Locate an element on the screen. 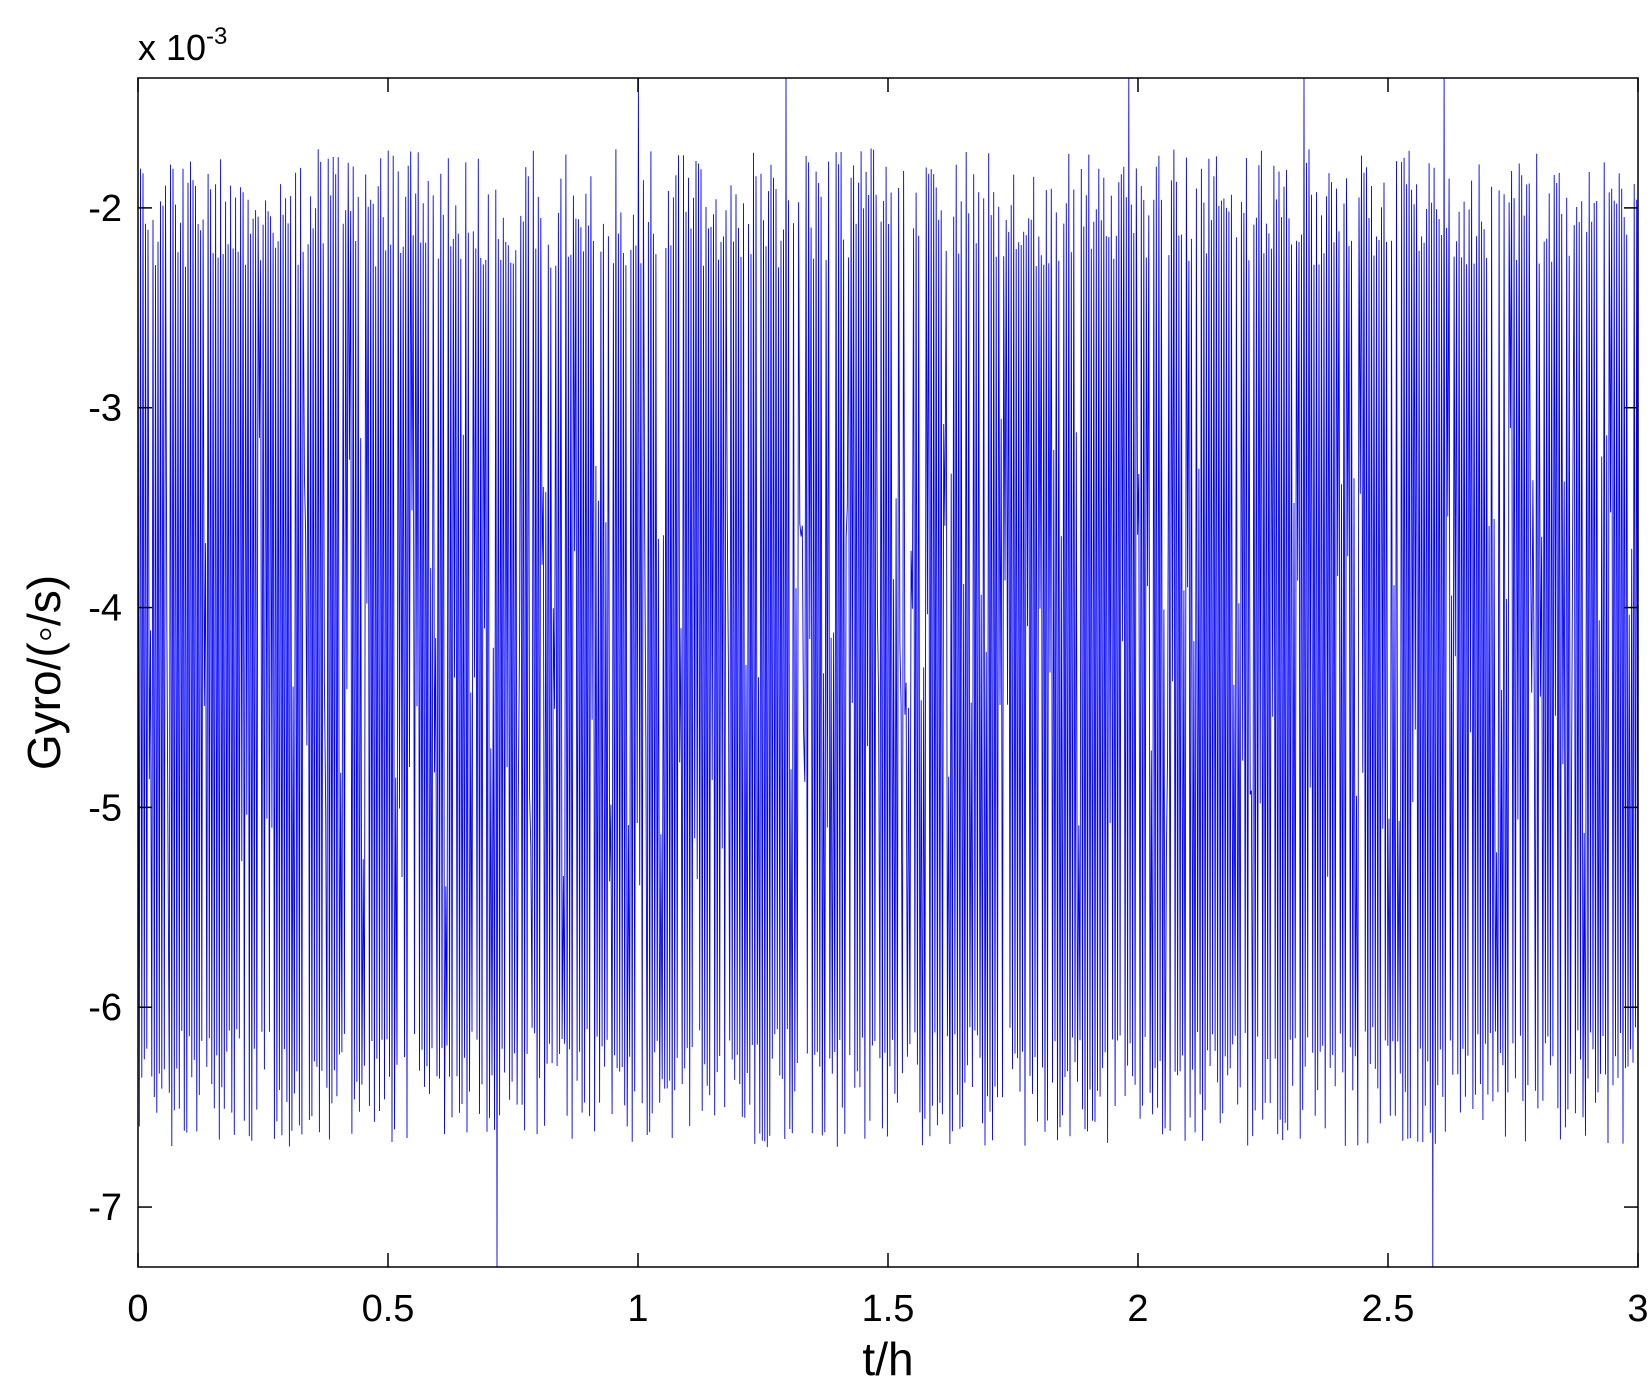 The image size is (1652, 1394). y-tick-label: -5 is located at coordinates (105, 808).